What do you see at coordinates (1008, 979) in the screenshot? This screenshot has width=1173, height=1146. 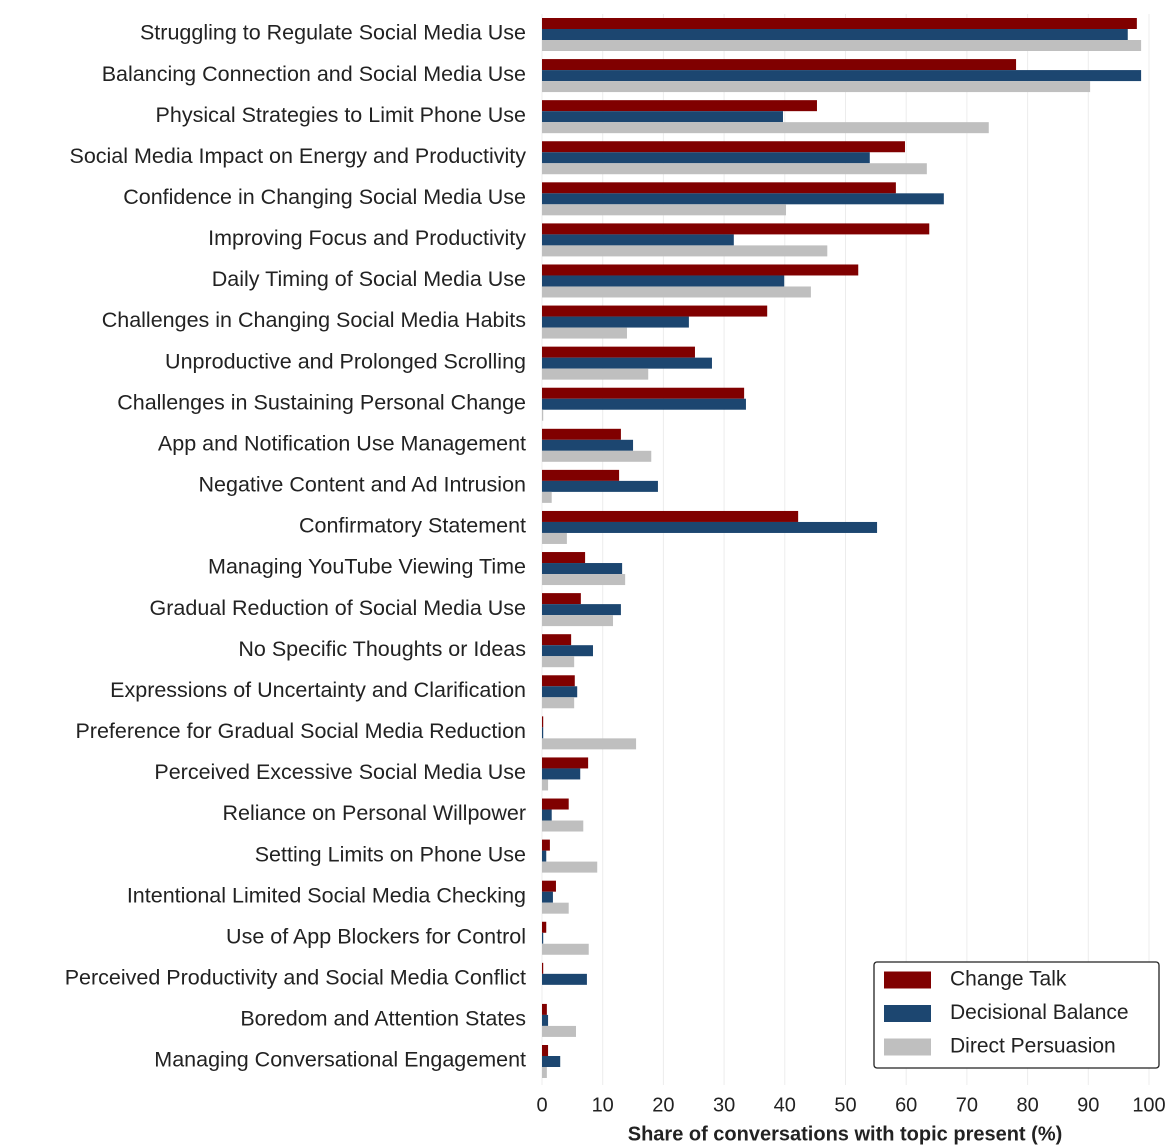 I see `legend-label: Change Talk` at bounding box center [1008, 979].